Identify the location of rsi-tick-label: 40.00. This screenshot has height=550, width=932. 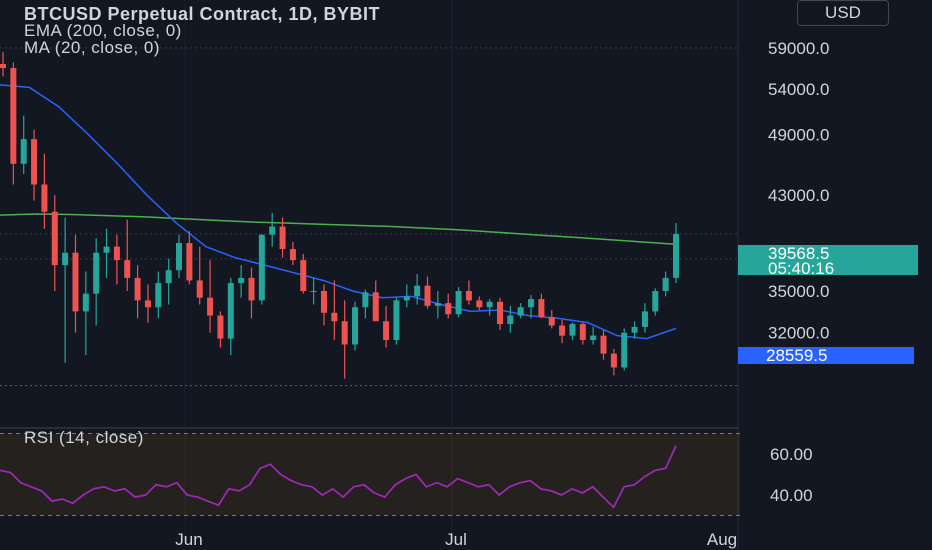
(791, 495).